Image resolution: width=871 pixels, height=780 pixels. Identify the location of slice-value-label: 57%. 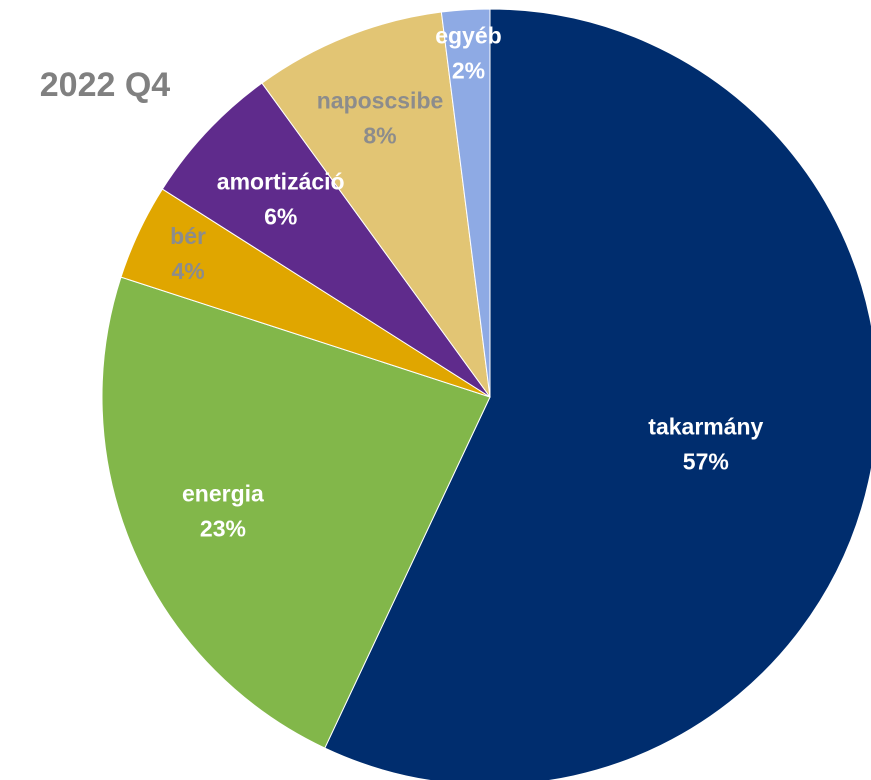
(706, 461).